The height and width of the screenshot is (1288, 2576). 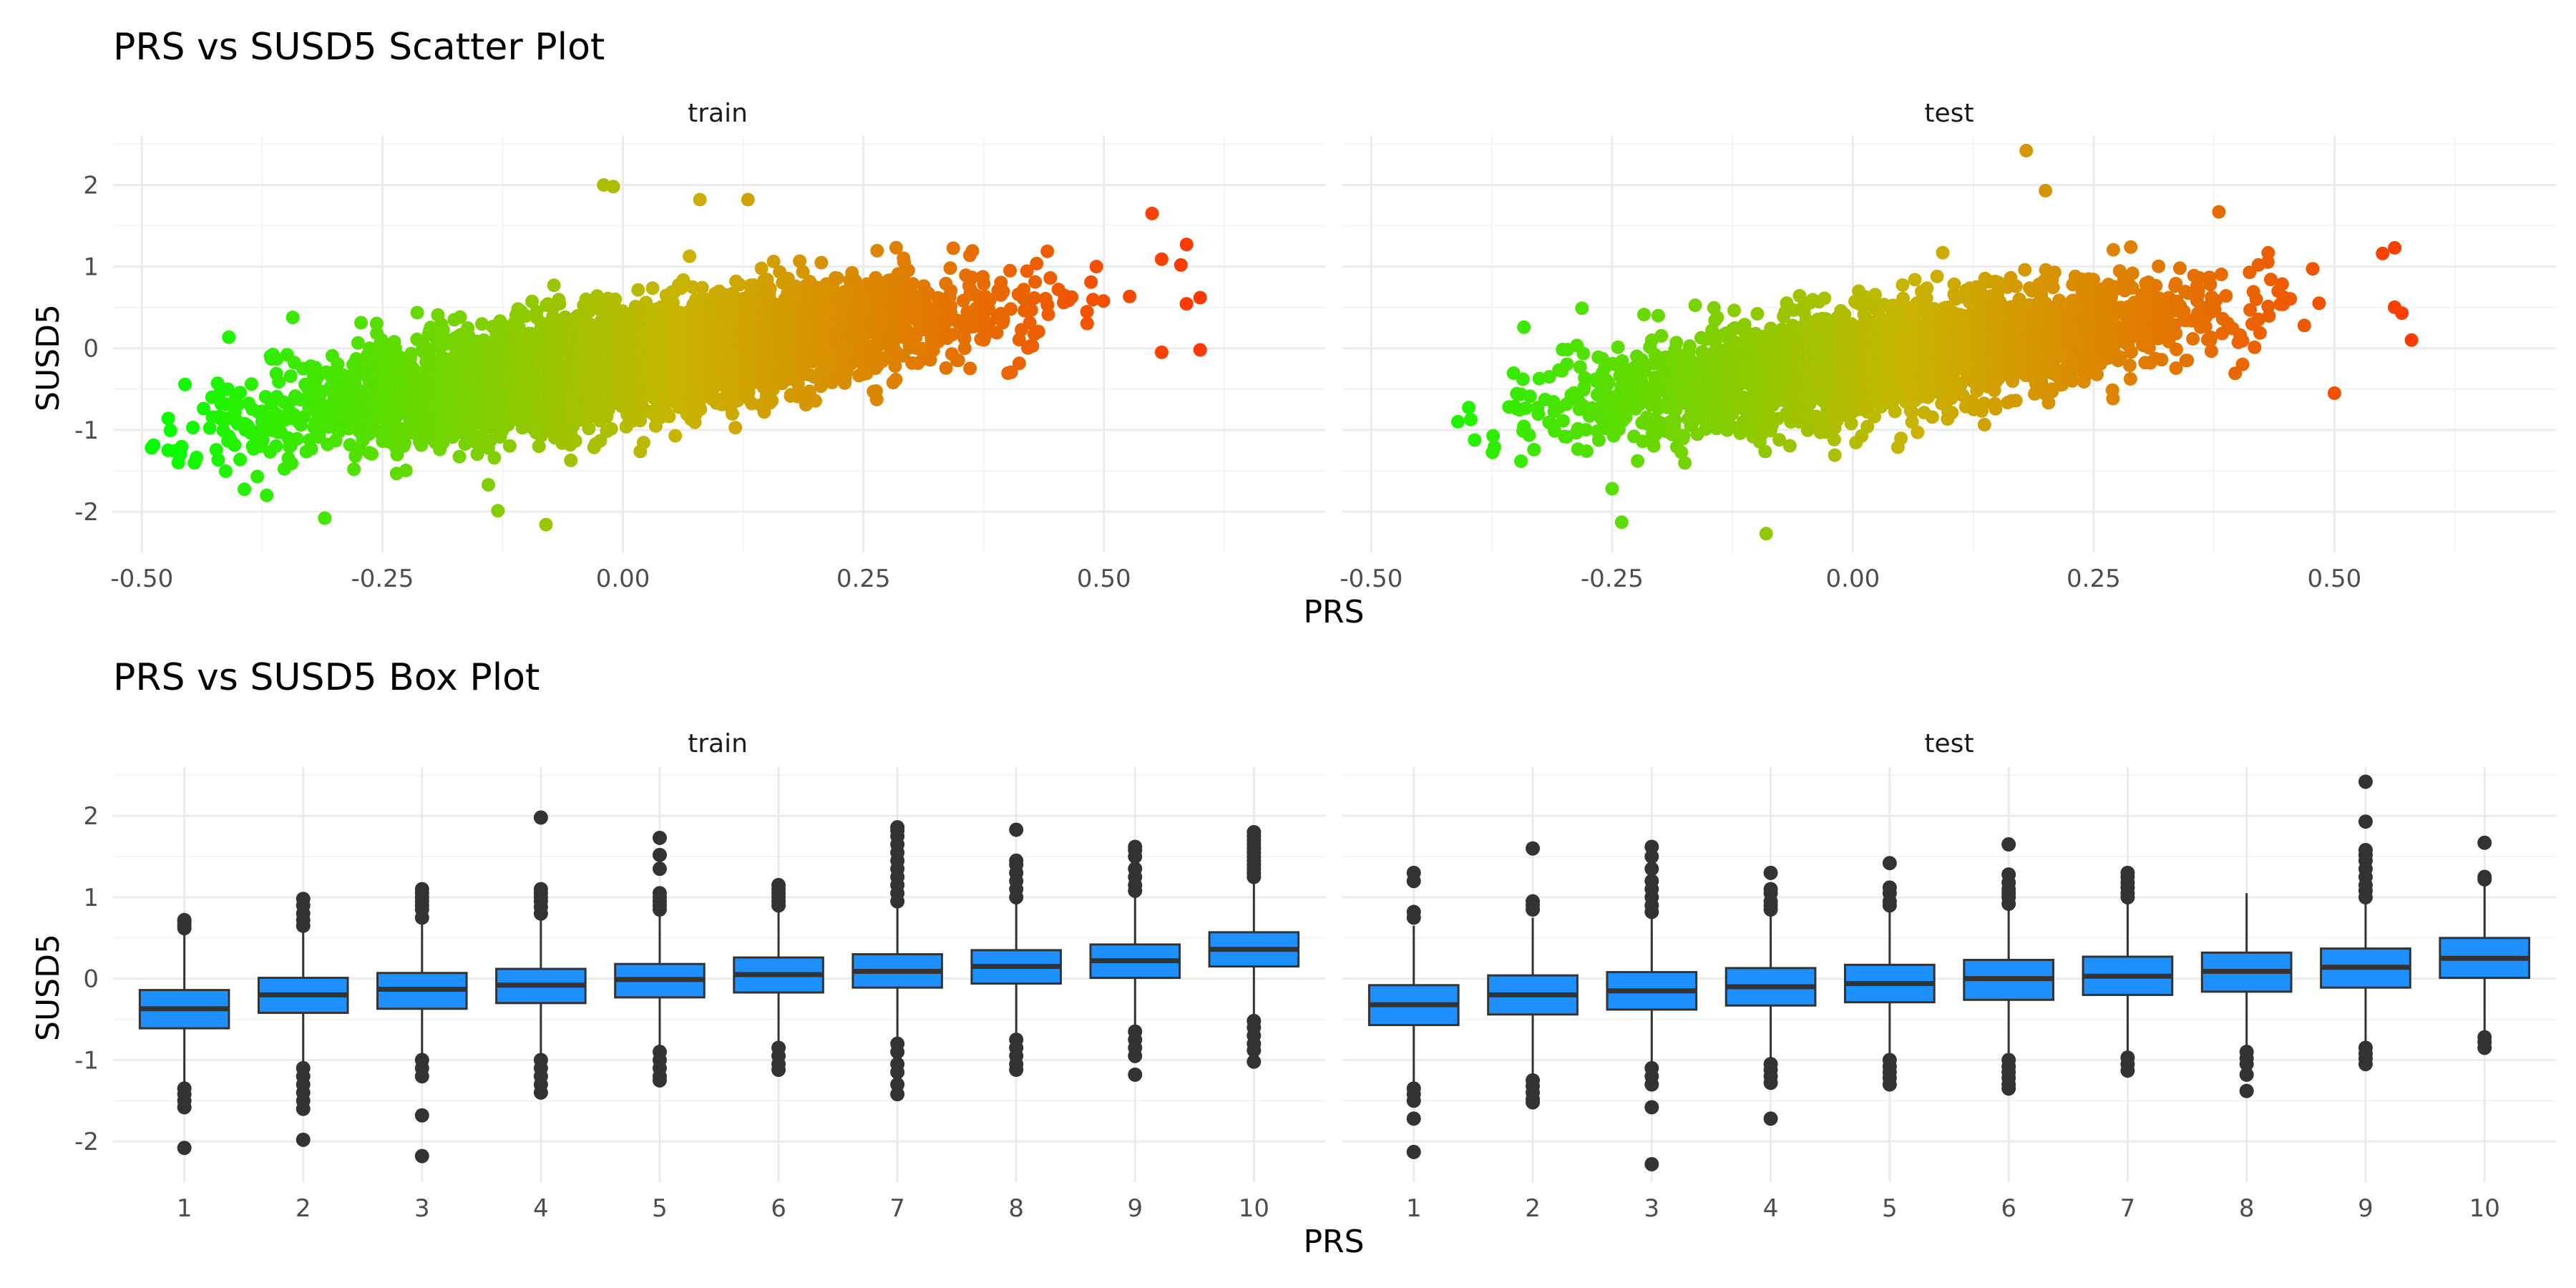 I want to click on x-tick-label: -0.50, so click(x=1371, y=579).